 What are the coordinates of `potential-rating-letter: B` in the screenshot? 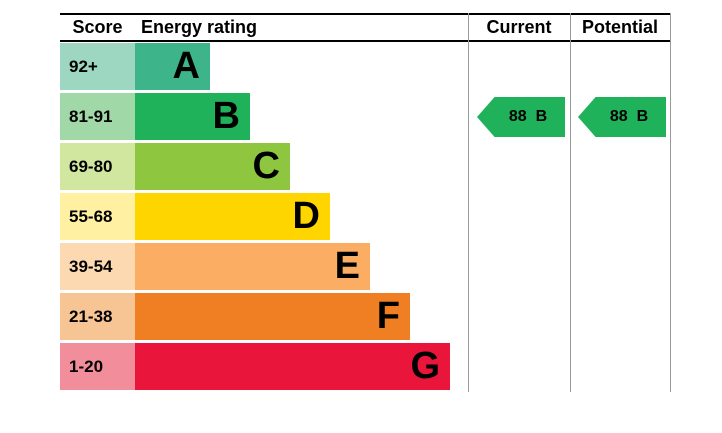 It's located at (642, 116).